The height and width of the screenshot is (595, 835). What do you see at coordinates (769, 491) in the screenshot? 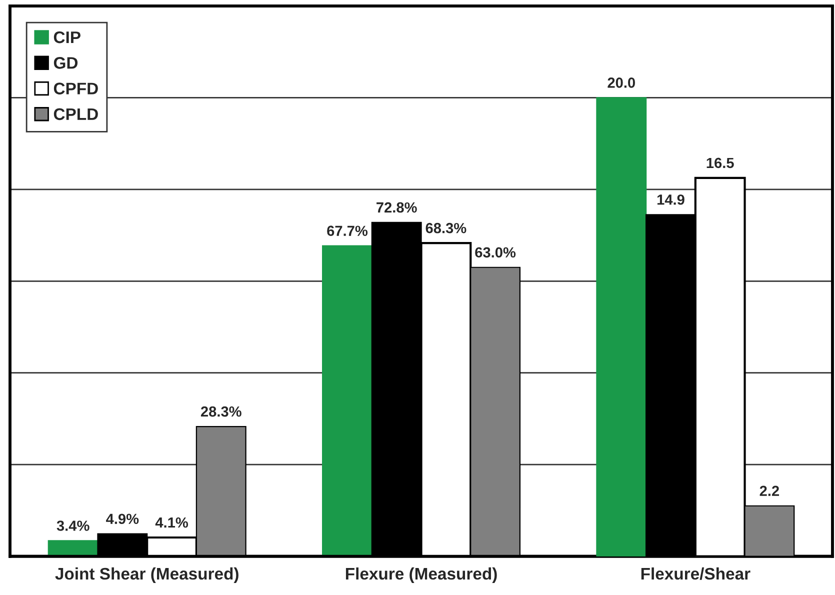
I see `data-label: 2.2` at bounding box center [769, 491].